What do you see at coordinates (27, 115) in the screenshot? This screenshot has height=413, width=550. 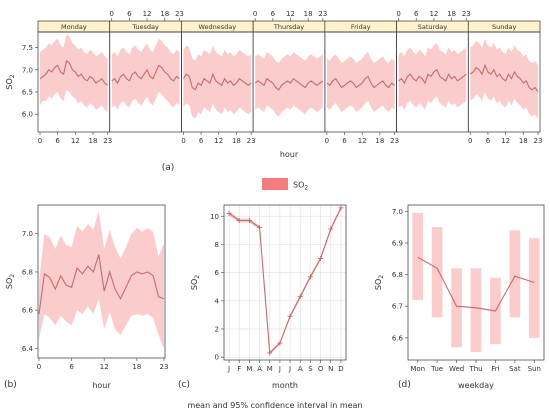 I see `panel-a-ytick-label: 6.0` at bounding box center [27, 115].